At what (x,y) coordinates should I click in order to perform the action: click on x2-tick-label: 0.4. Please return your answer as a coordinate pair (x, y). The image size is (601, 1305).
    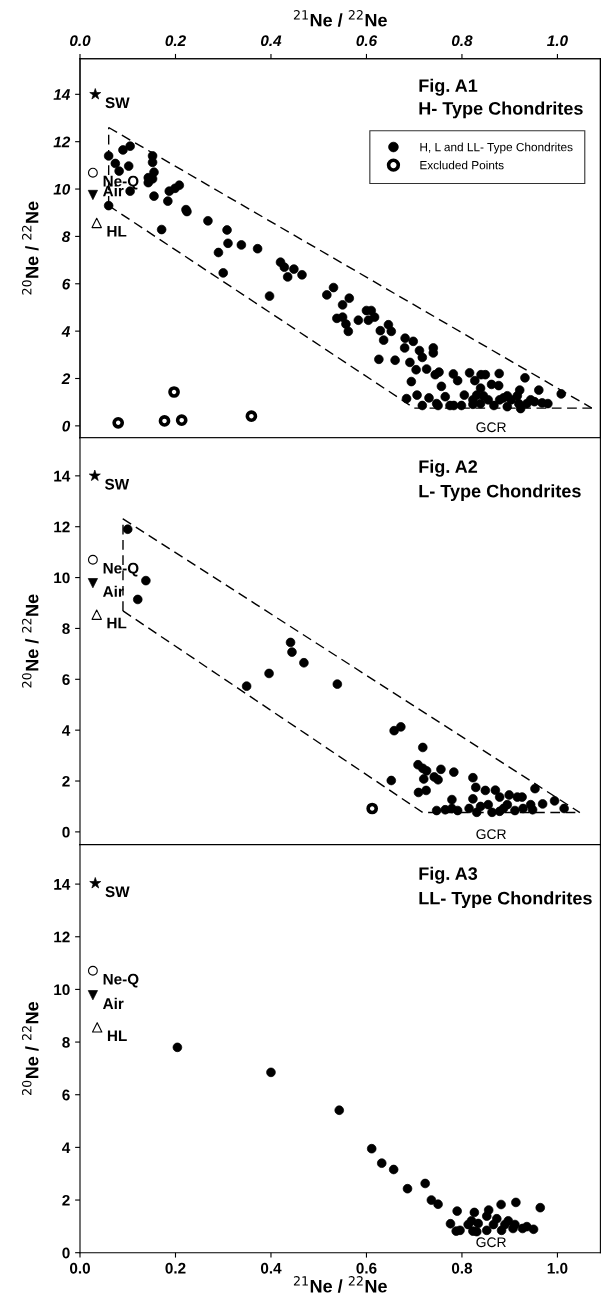
    Looking at the image, I should click on (271, 41).